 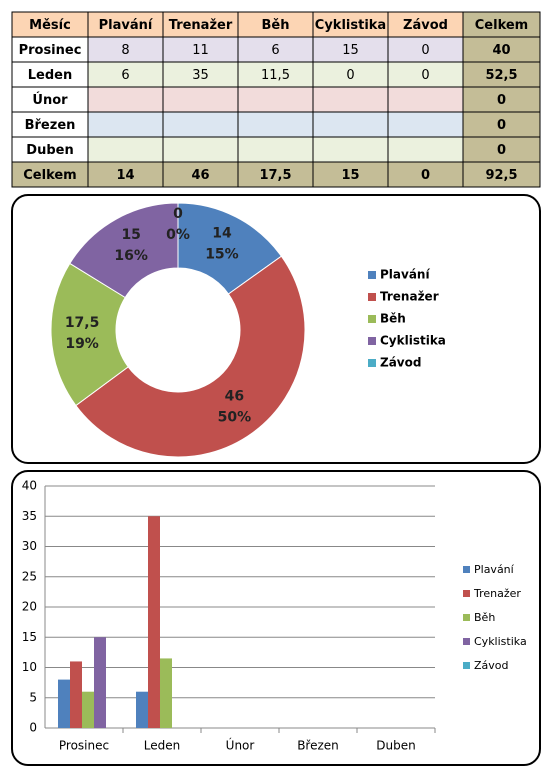 I want to click on cell-text: Plavání, so click(x=126, y=25).